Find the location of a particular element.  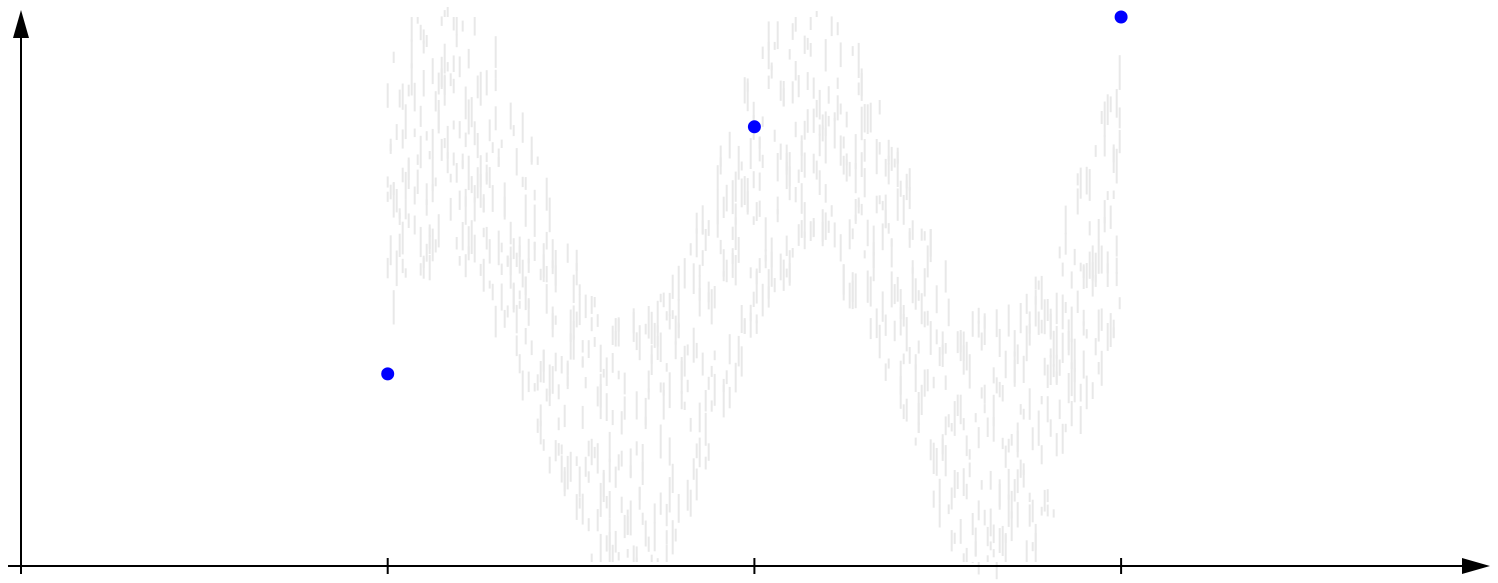

x-axis-arrow is located at coordinates (1476, 566).